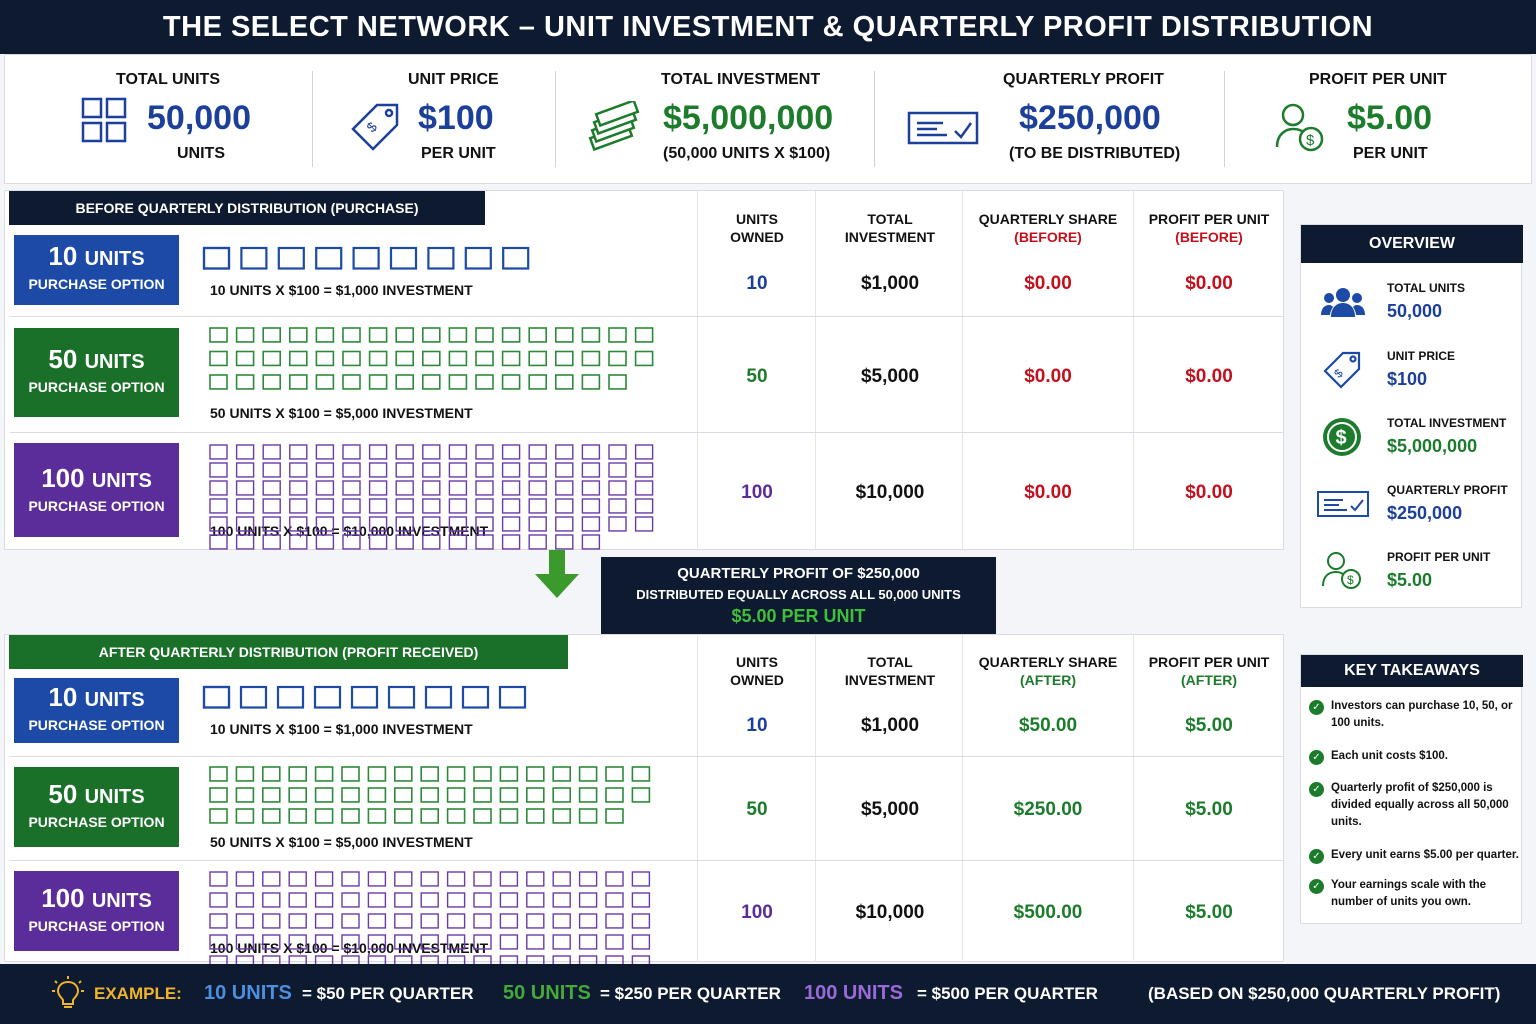 The width and height of the screenshot is (1536, 1024). I want to click on purchase-option-10-before: 10 UNITS PURCHASE OPTION, so click(96, 270).